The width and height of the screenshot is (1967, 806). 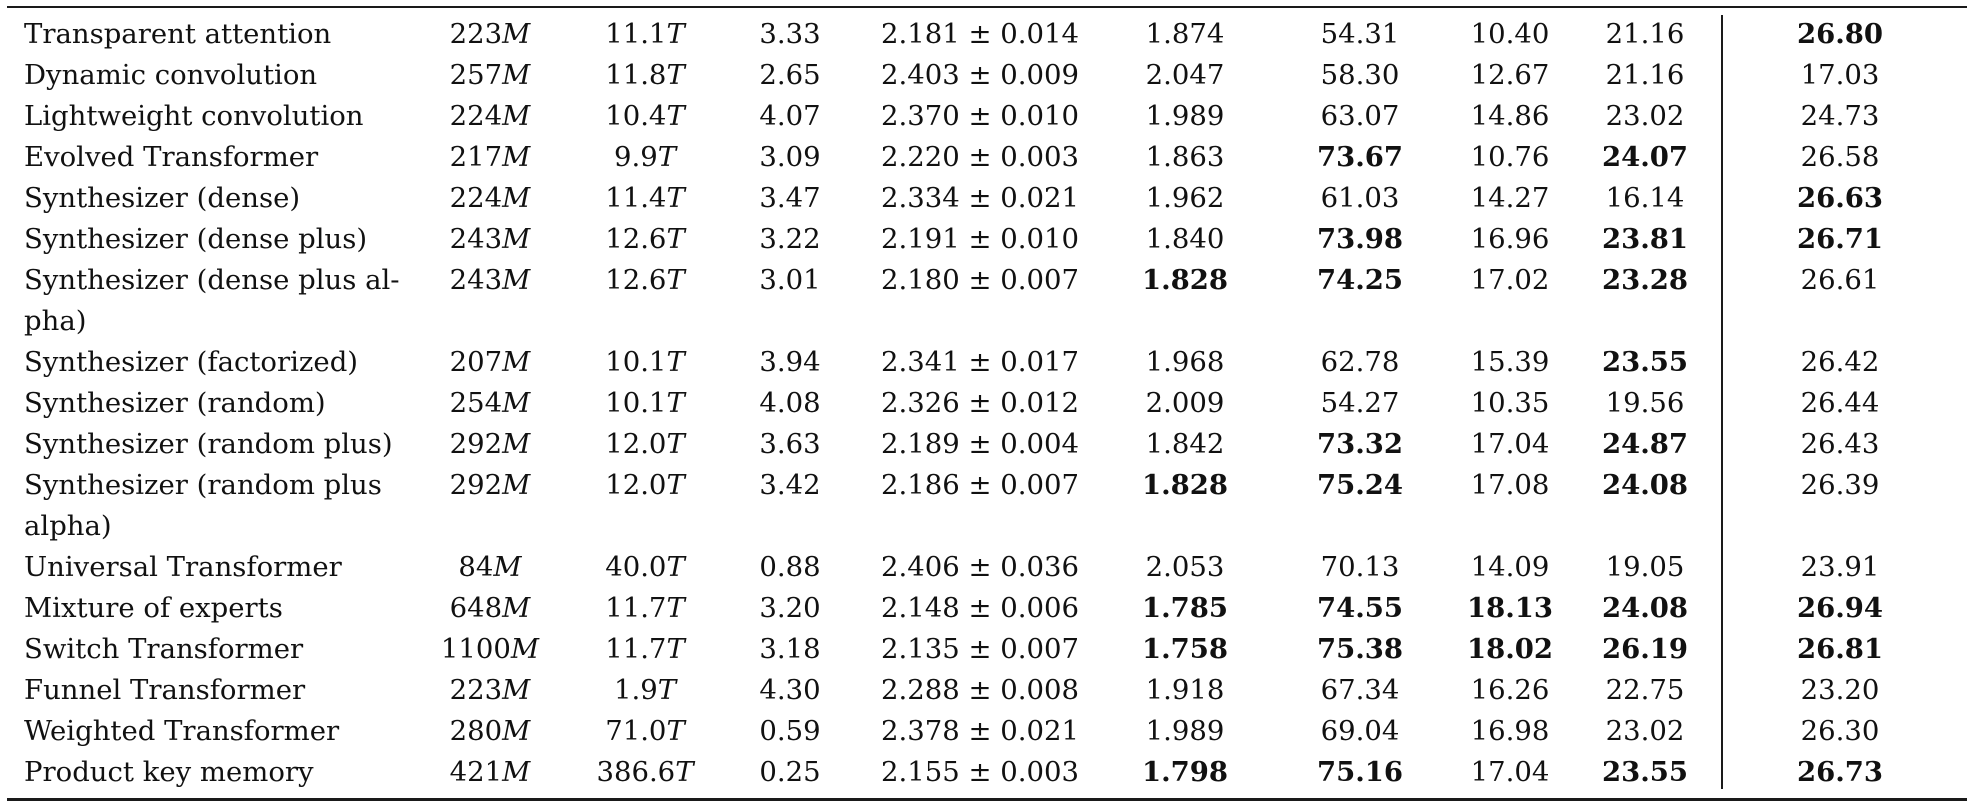 I want to click on model-name-cell: Product key memory, so click(x=224, y=772).